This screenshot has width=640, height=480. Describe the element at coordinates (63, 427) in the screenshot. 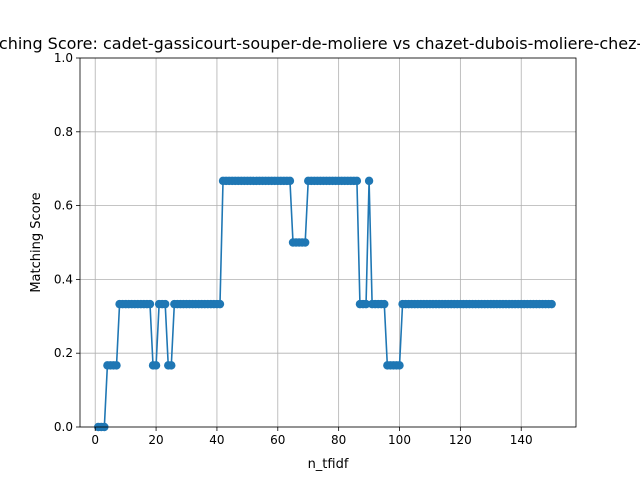

I see `y-tick-label: 0.0` at that location.